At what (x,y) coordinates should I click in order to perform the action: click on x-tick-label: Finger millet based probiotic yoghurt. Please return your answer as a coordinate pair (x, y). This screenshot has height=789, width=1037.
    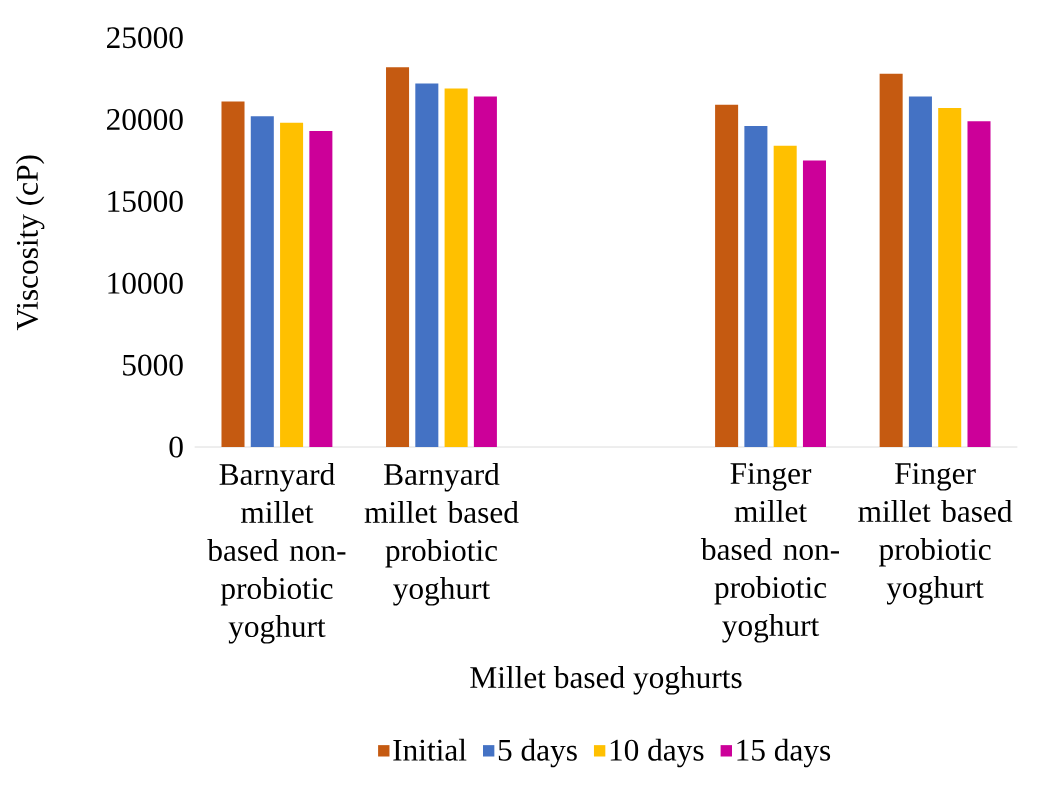
    Looking at the image, I should click on (935, 534).